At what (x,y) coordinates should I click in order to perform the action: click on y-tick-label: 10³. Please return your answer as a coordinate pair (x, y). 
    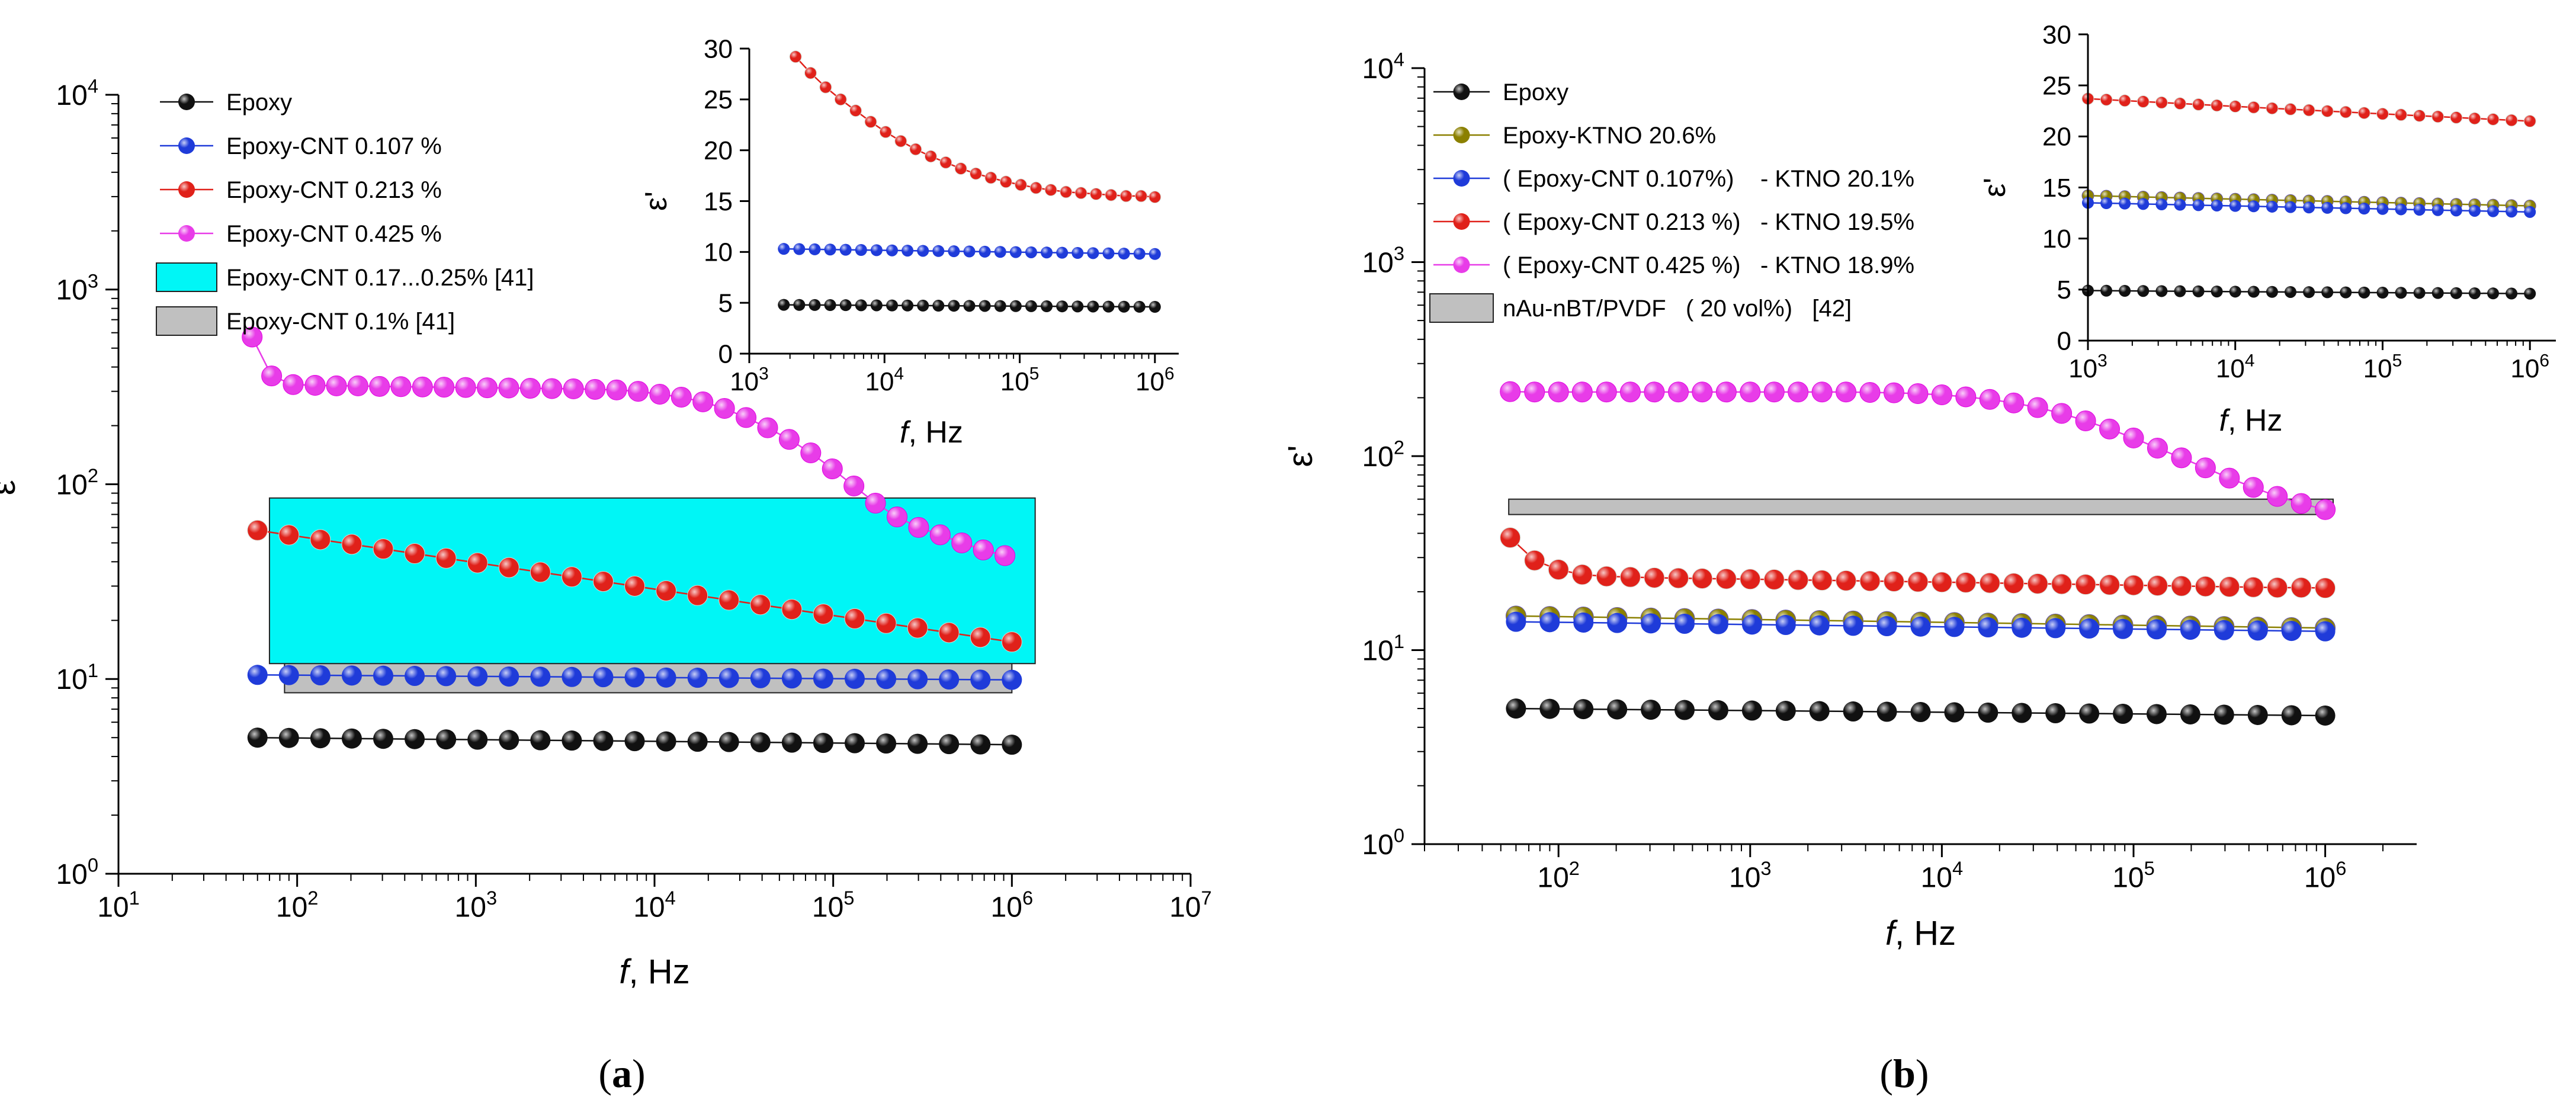
    Looking at the image, I should click on (77, 288).